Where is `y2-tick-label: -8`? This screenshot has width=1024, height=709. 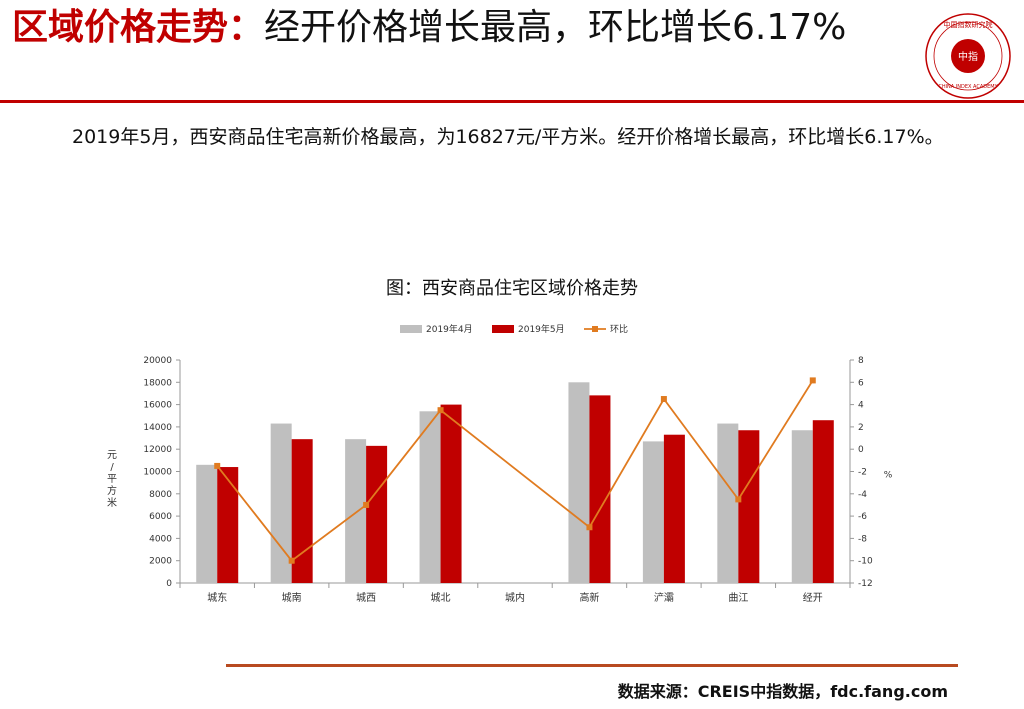
y2-tick-label: -8 is located at coordinates (862, 539).